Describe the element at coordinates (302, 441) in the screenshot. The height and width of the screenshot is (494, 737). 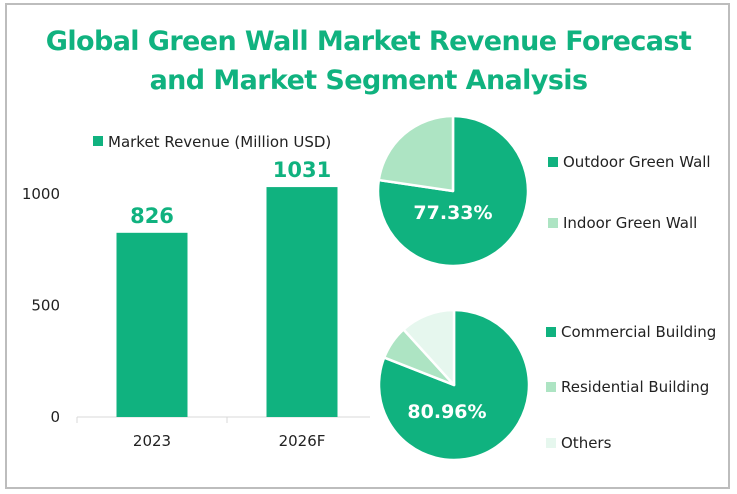
I see `x-tick-label: 2026F` at that location.